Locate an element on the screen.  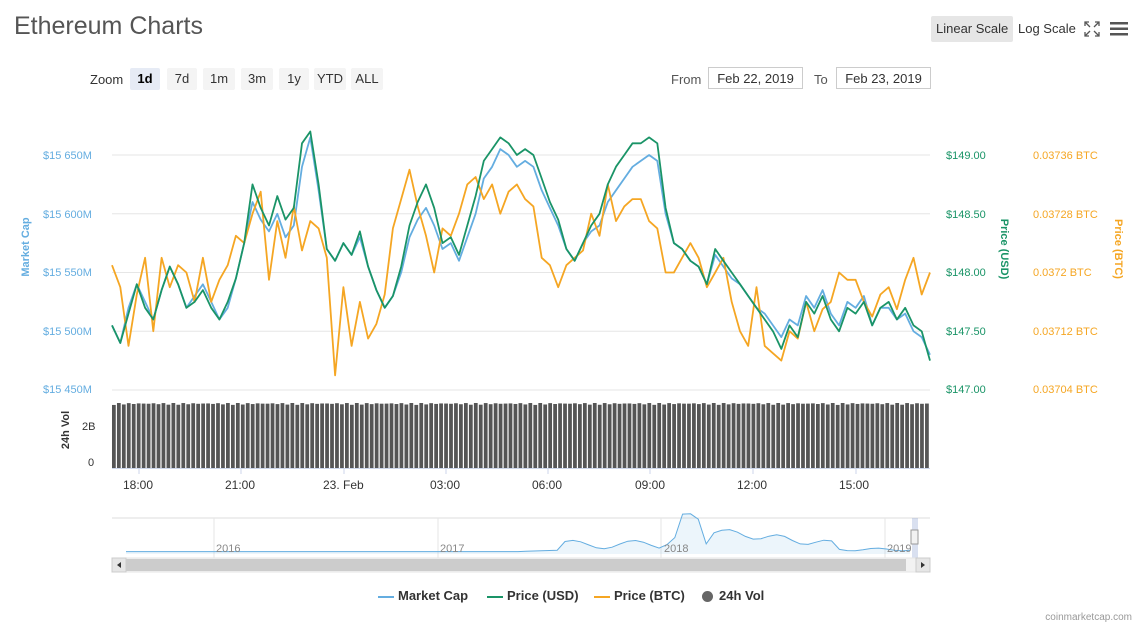
left-tick-label: $15 650M is located at coordinates (67, 156).